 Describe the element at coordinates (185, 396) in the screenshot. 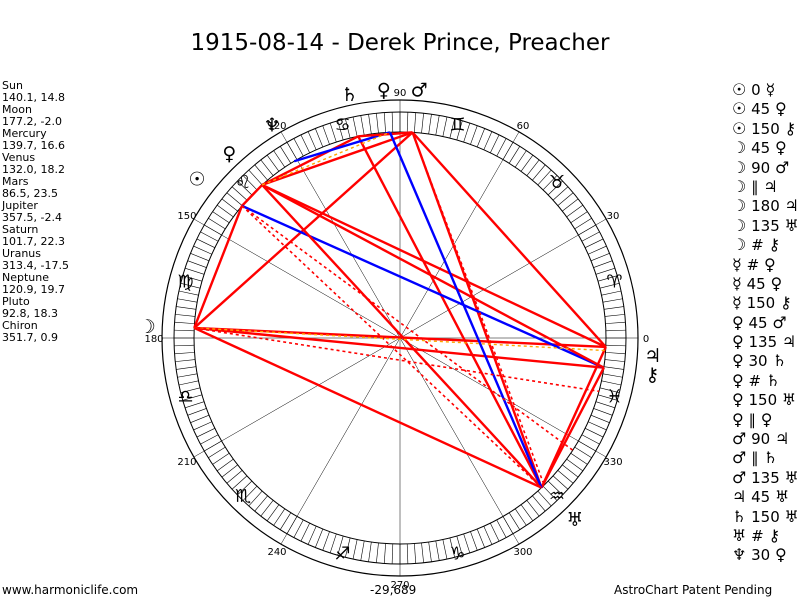

I see `zodiac-sign-icon: ♎` at that location.